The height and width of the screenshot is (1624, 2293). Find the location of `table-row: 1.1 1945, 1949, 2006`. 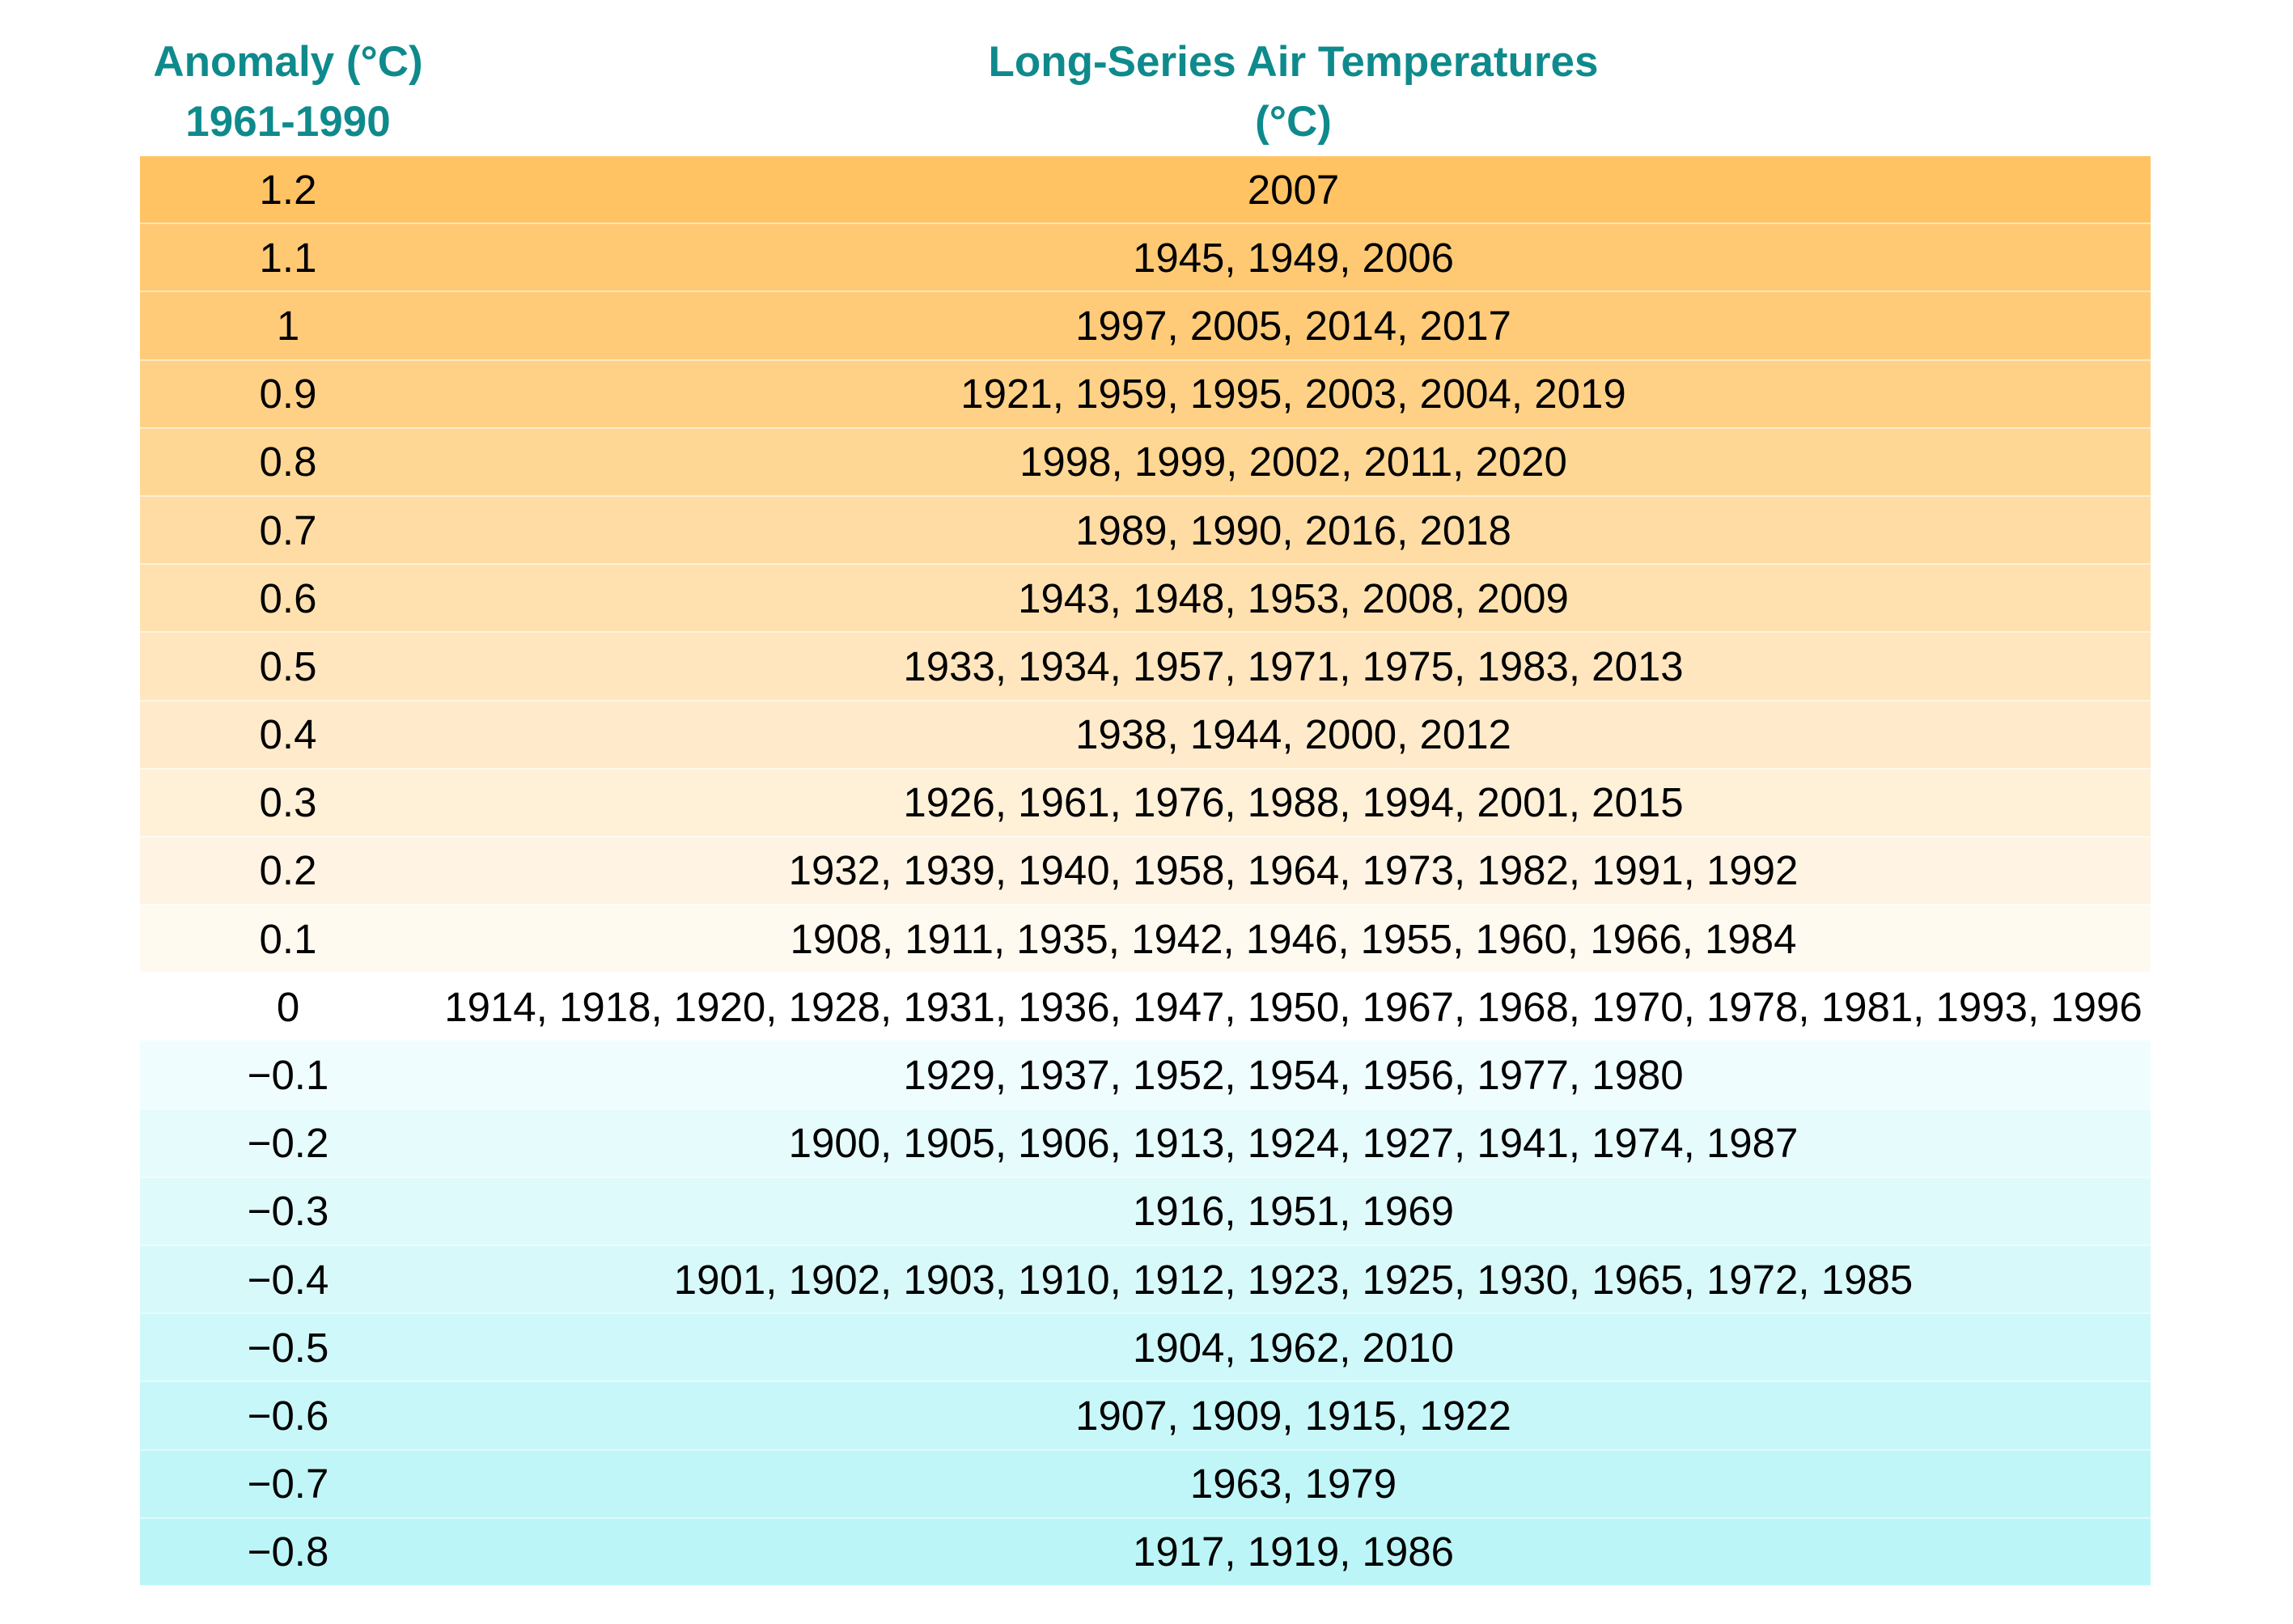

table-row: 1.1 1945, 1949, 2006 is located at coordinates (1145, 257).